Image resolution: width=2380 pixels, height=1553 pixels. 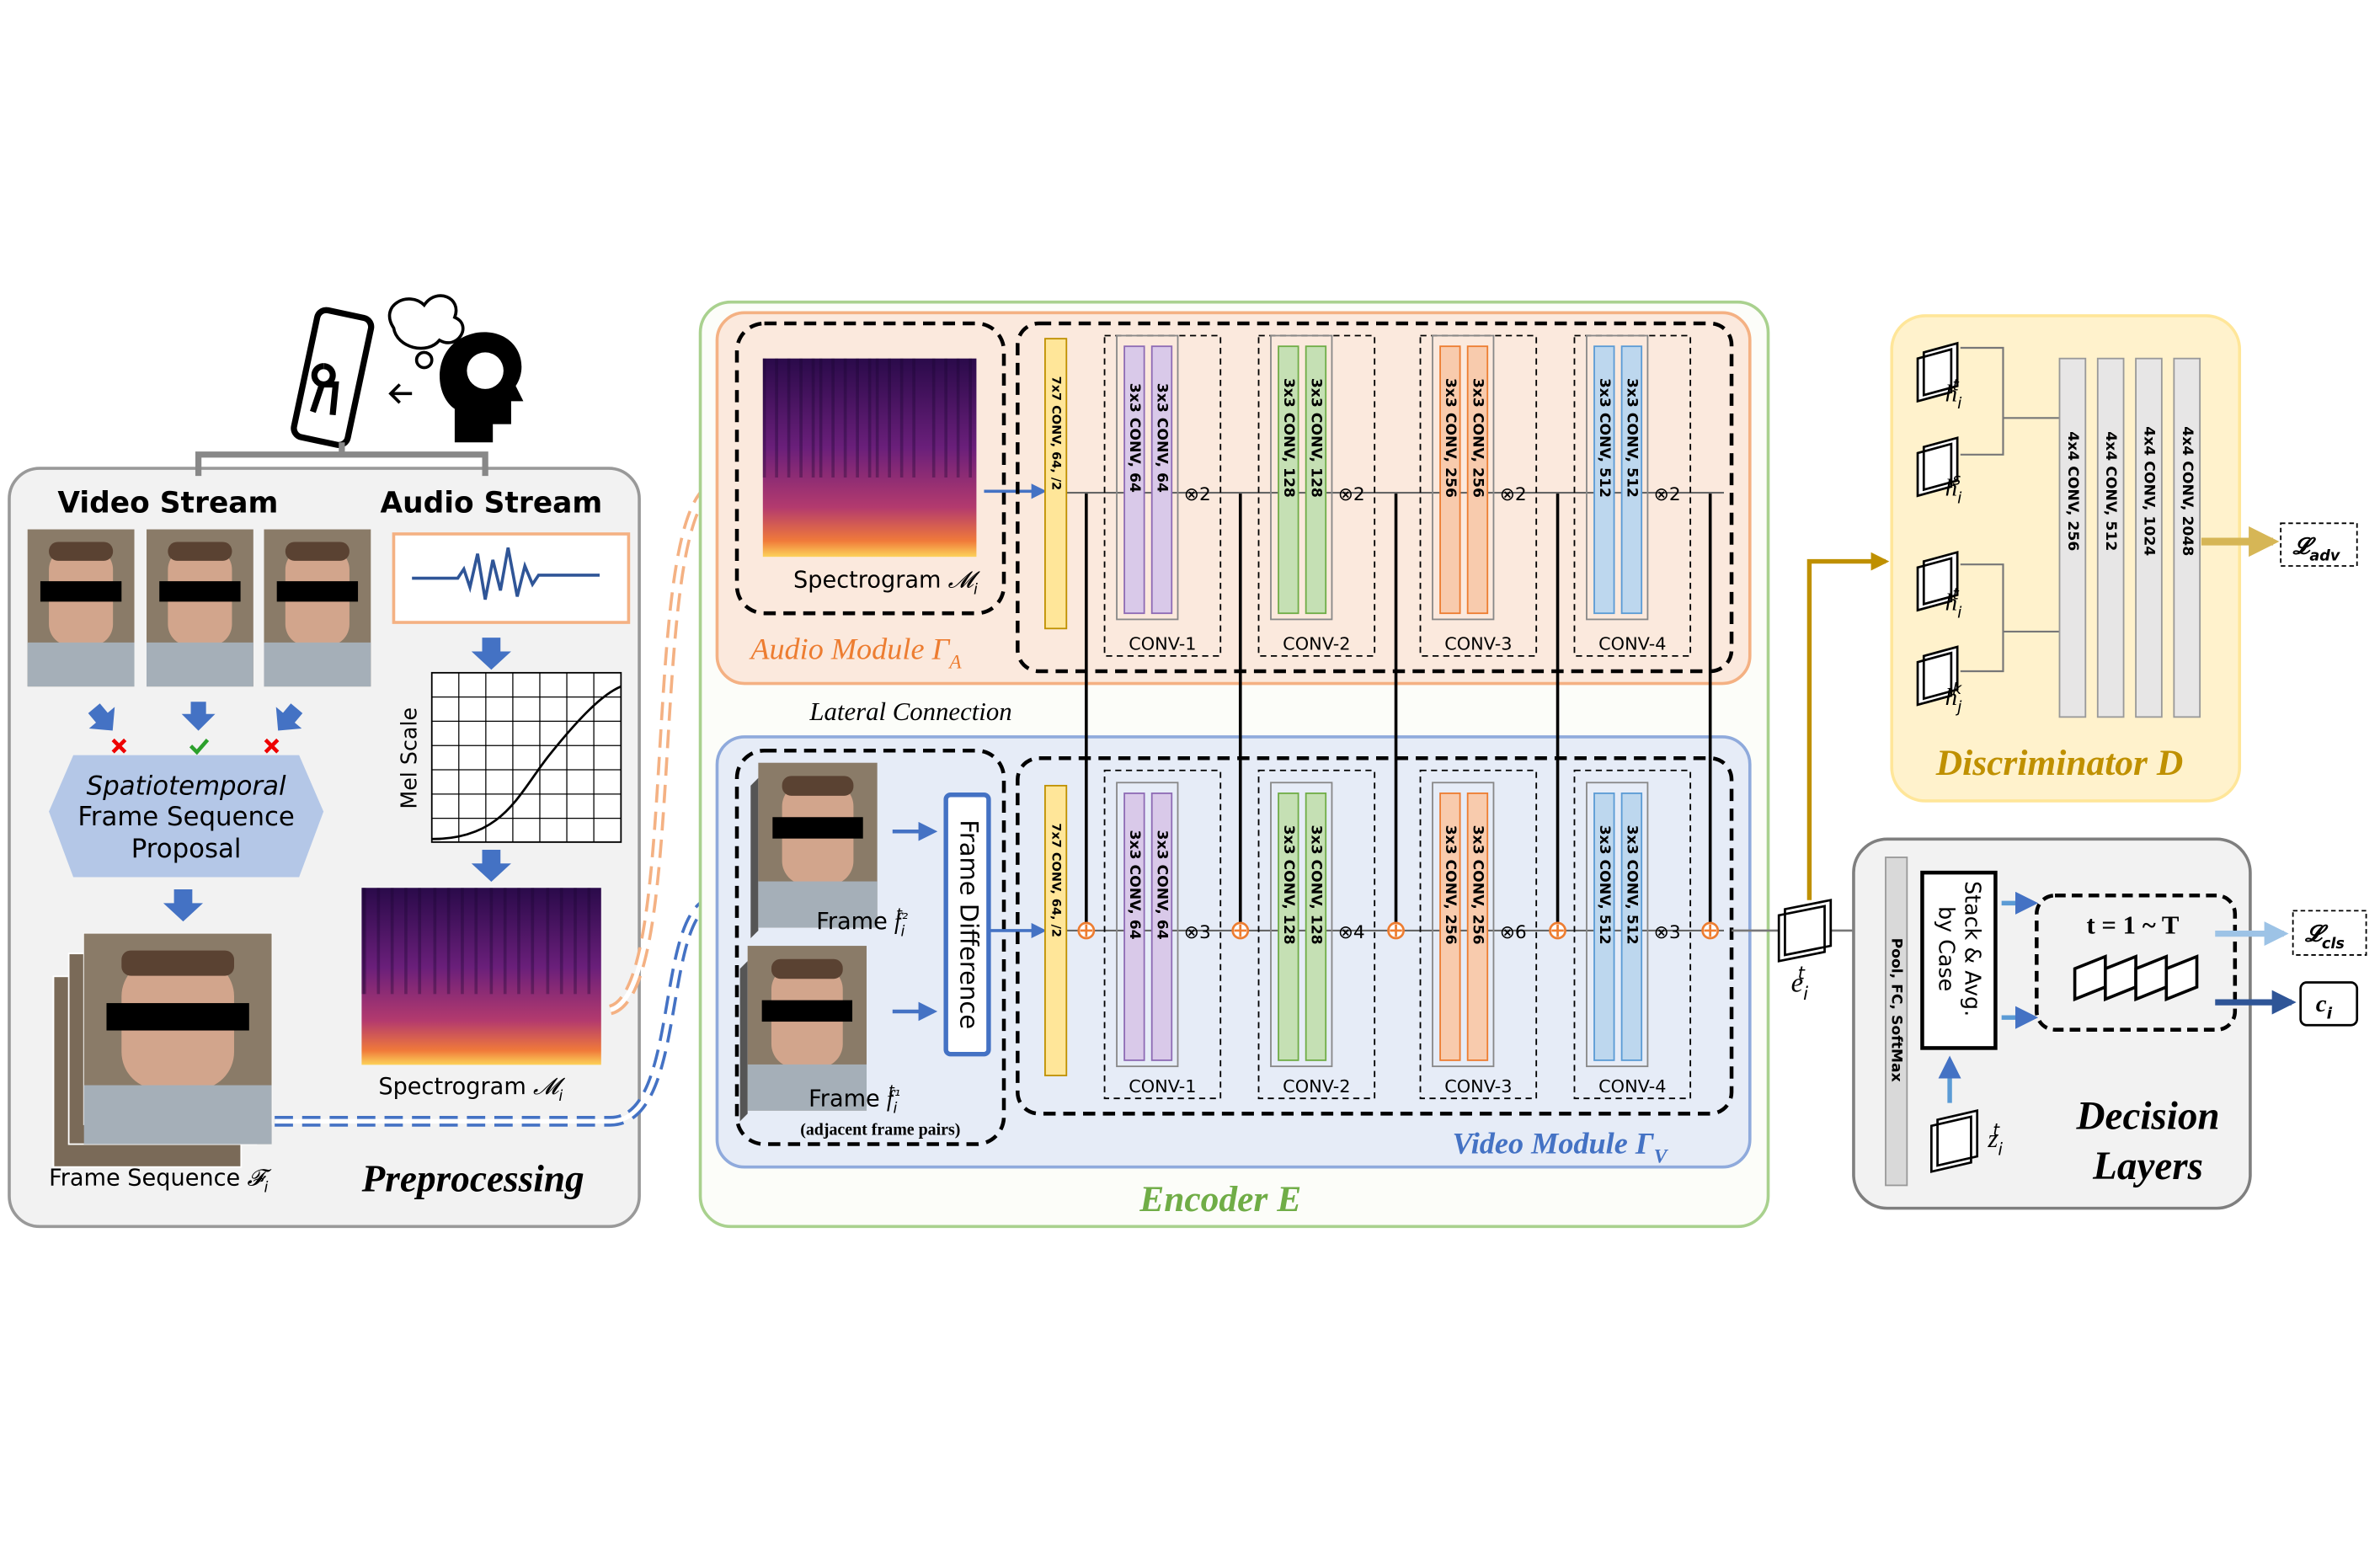 I want to click on repeat-label: ⊗4, so click(x=1351, y=932).